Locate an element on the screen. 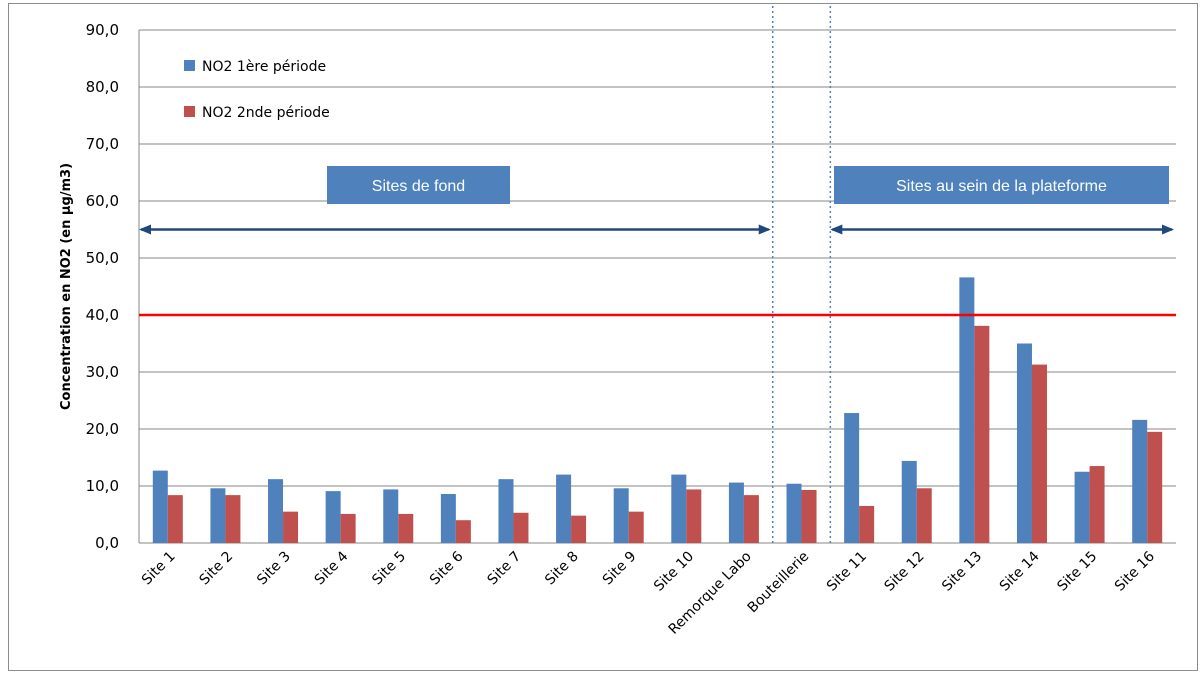 The image size is (1204, 675). x-tick-label: Site 16 is located at coordinates (1135, 571).